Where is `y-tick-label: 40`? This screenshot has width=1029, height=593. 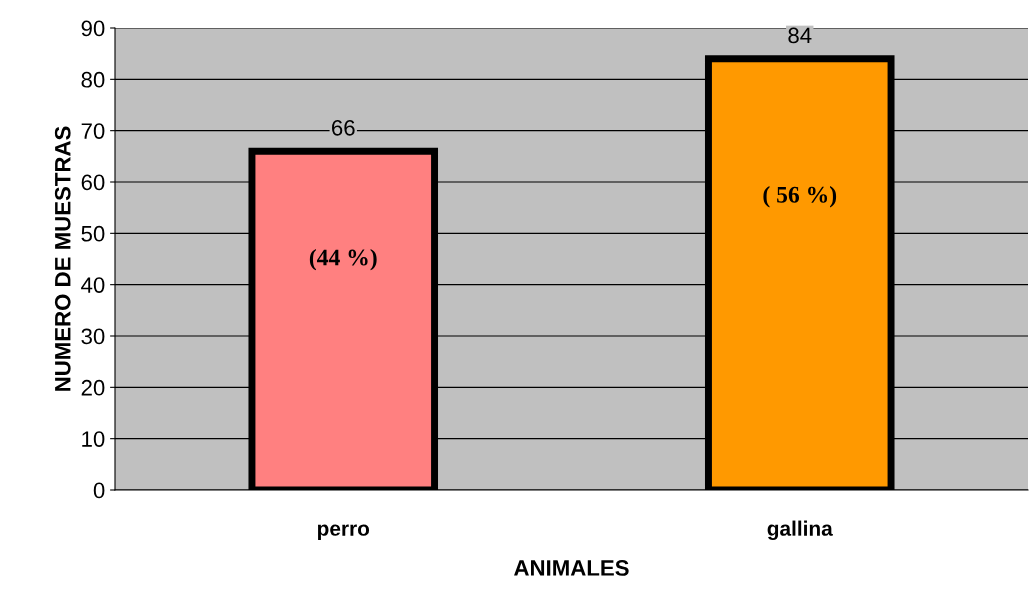
y-tick-label: 40 is located at coordinates (93, 285).